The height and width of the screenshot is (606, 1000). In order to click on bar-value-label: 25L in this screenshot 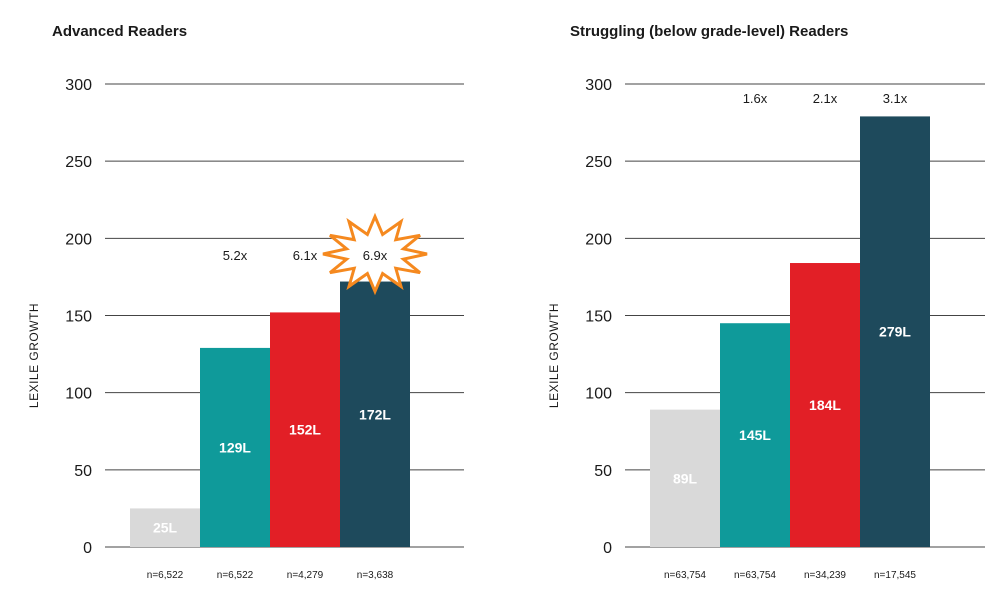, I will do `click(165, 528)`.